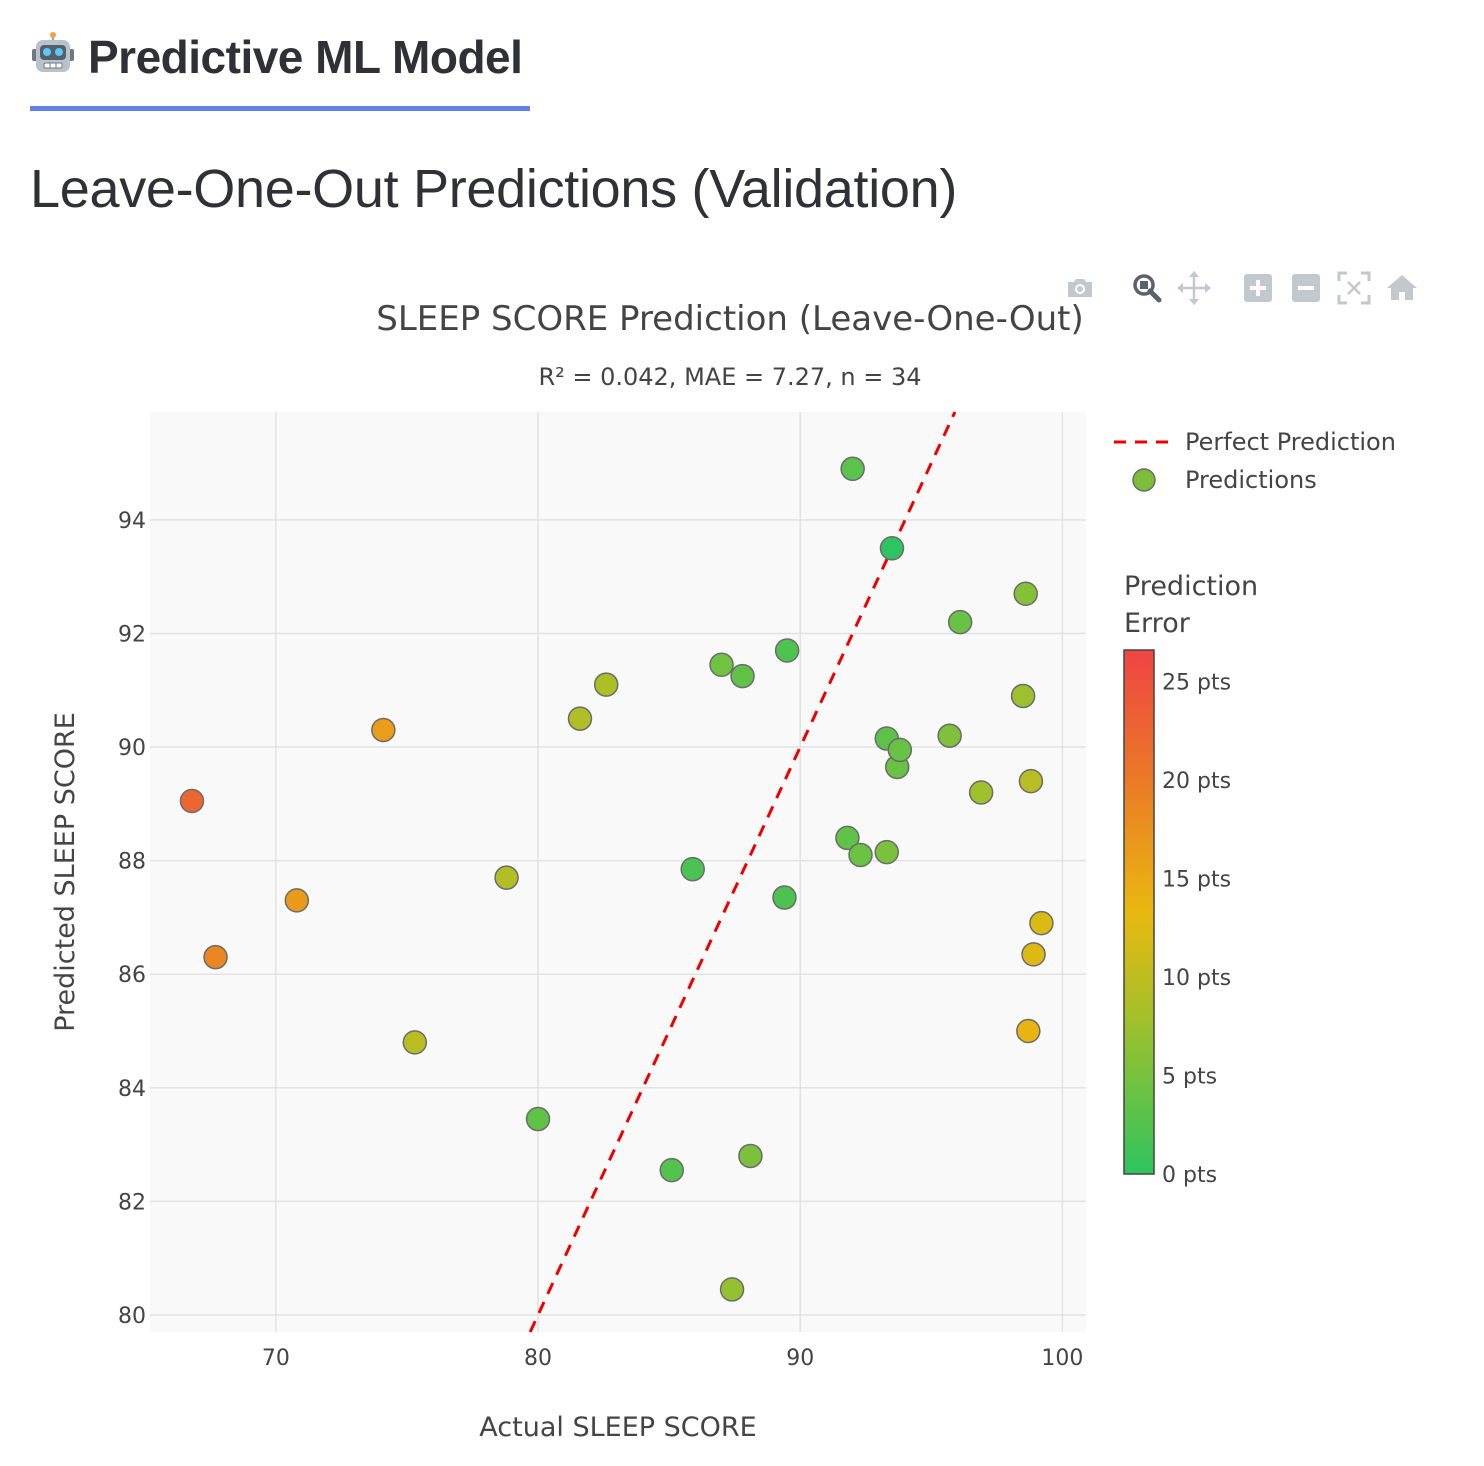 This screenshot has width=1484, height=1466. I want to click on app-header: Predictive ML Model, so click(280, 69).